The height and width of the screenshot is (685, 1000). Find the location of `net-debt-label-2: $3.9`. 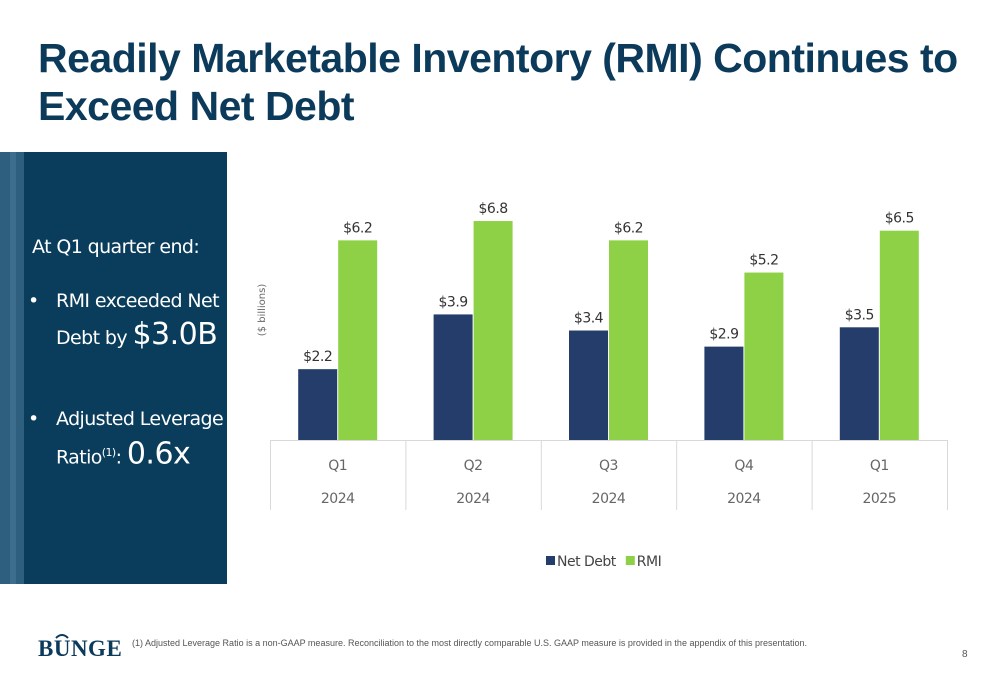

net-debt-label-2: $3.9 is located at coordinates (453, 302).